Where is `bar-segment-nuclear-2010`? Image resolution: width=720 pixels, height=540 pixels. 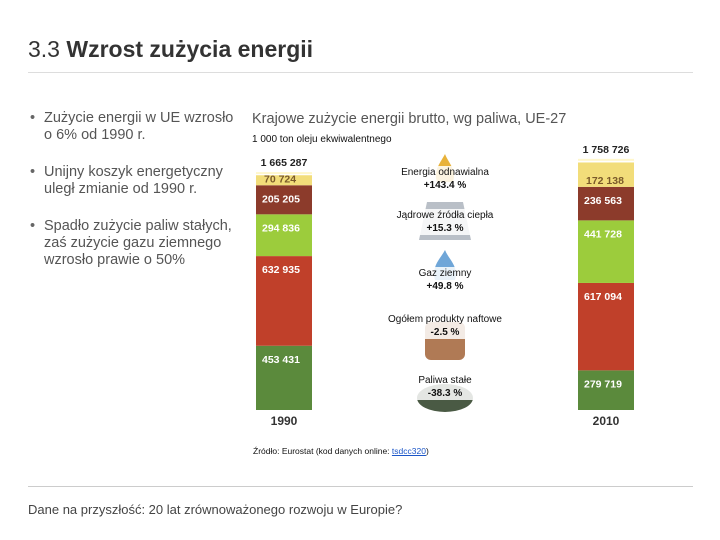 bar-segment-nuclear-2010 is located at coordinates (606, 203).